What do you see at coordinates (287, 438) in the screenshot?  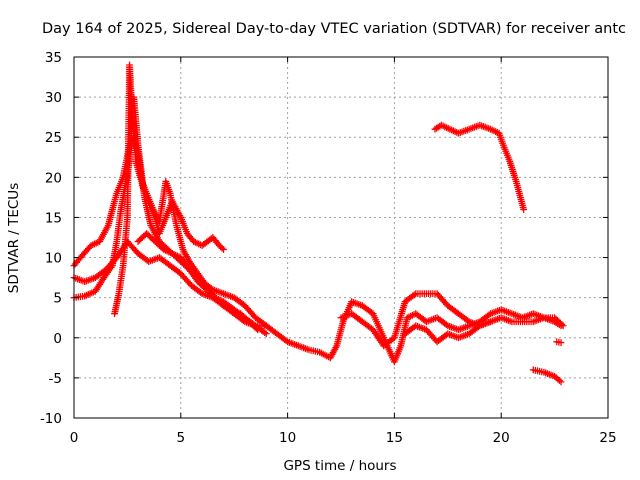 I see `x-tick-label: 10` at bounding box center [287, 438].